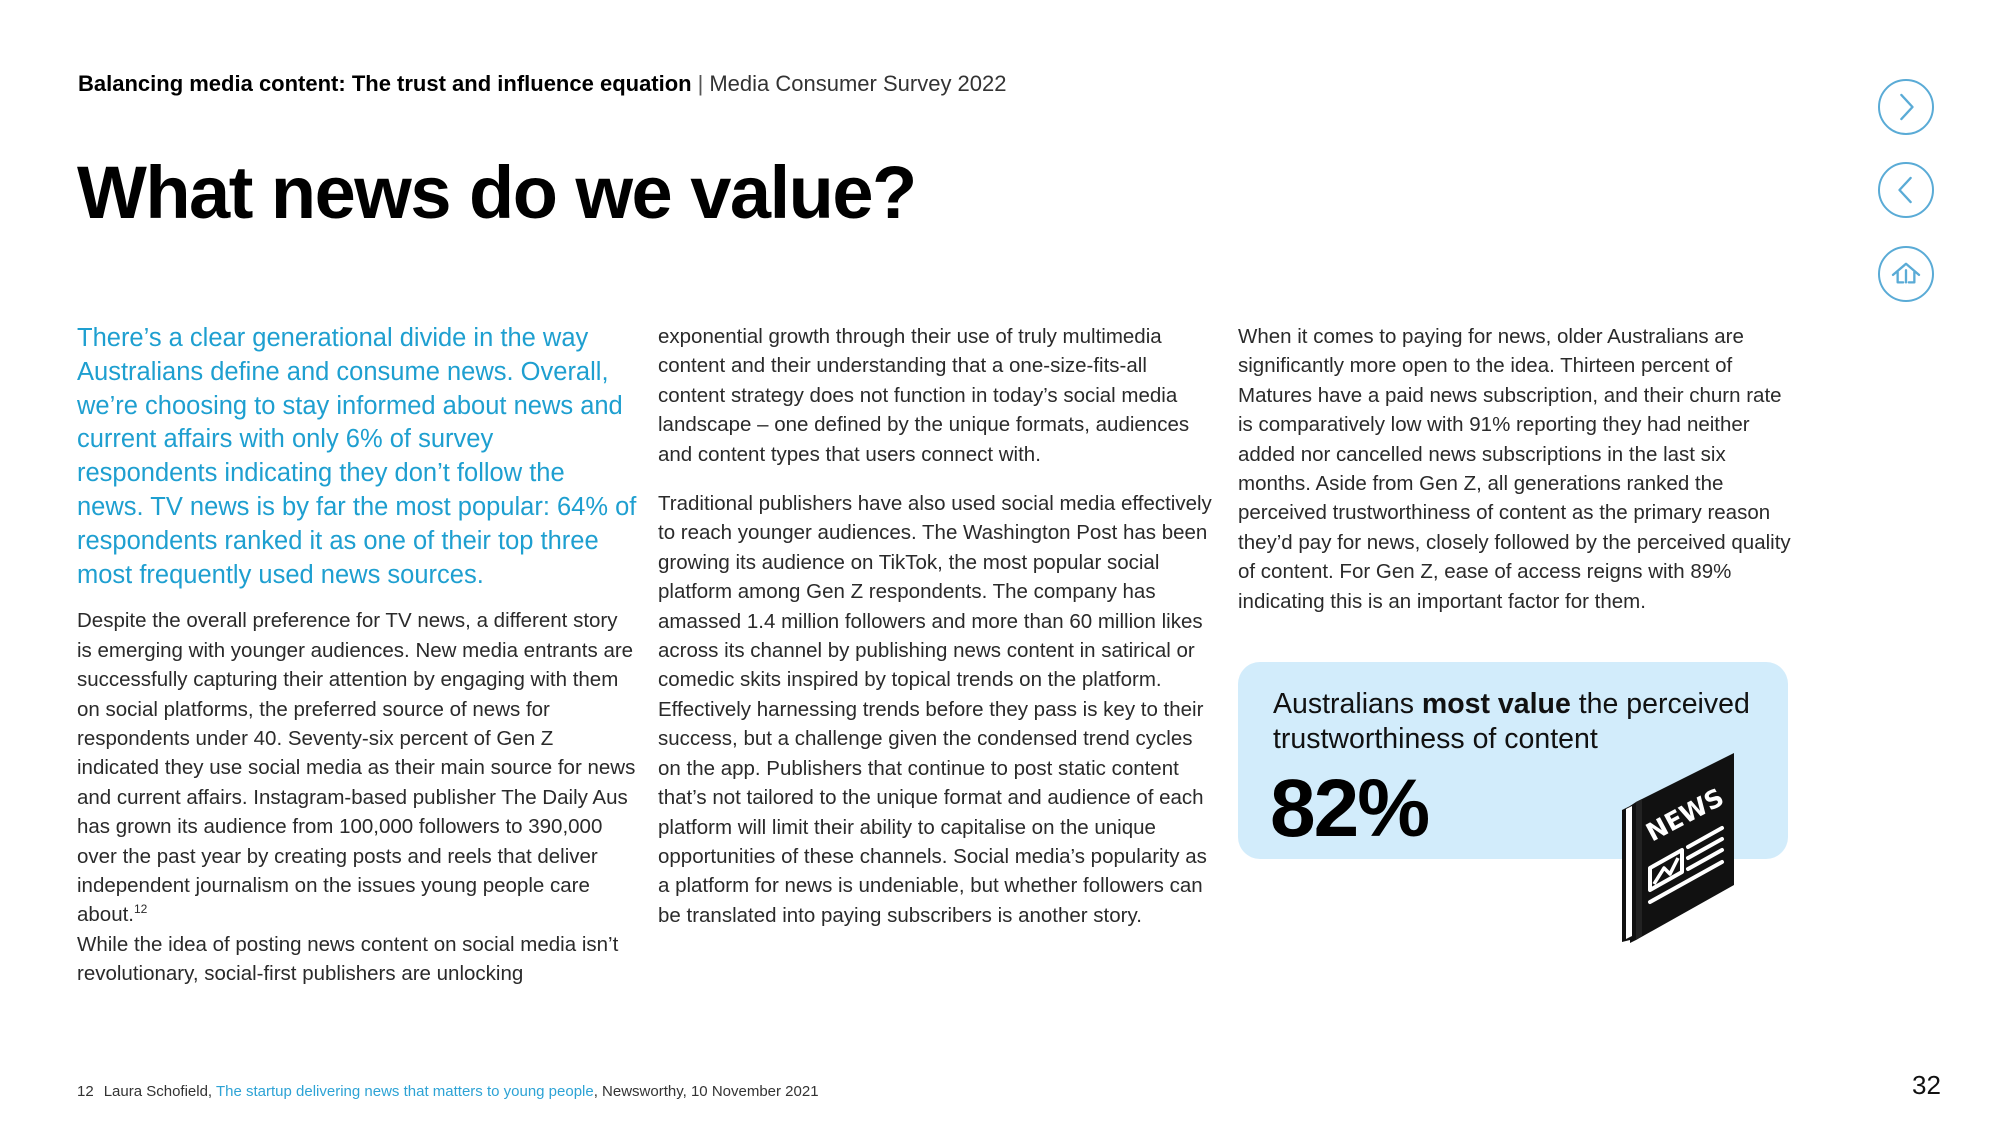 This screenshot has width=2000, height=1125. What do you see at coordinates (1496, 704) in the screenshot?
I see `callout-emphasis: most value` at bounding box center [1496, 704].